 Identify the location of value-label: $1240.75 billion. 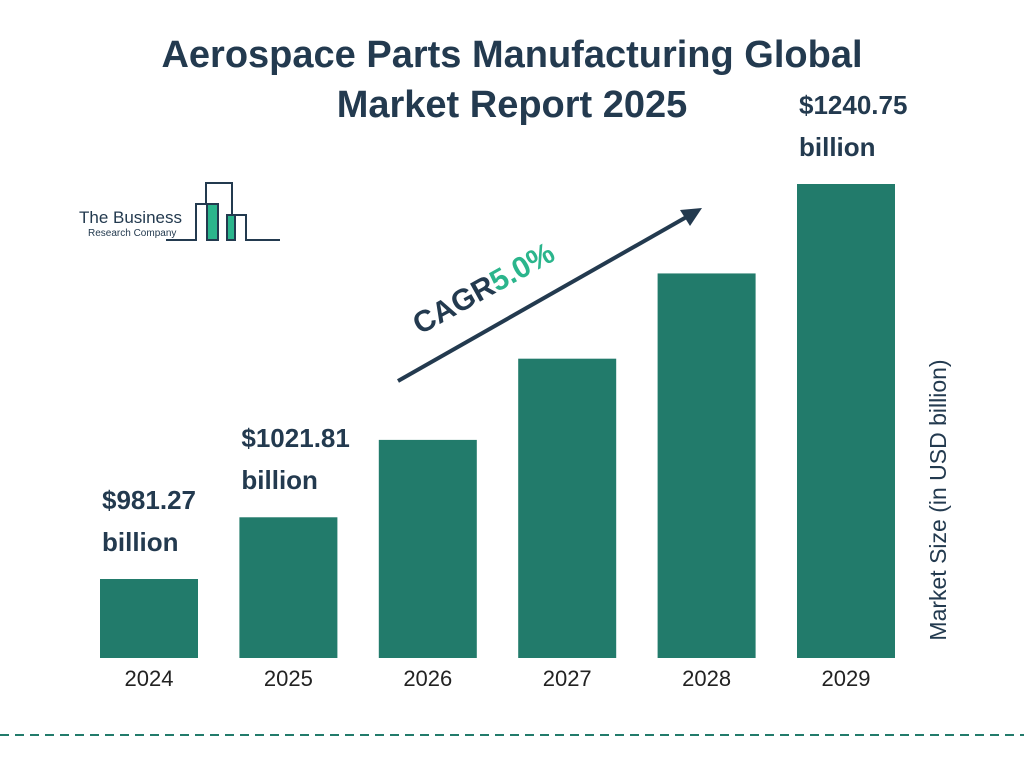
(853, 126).